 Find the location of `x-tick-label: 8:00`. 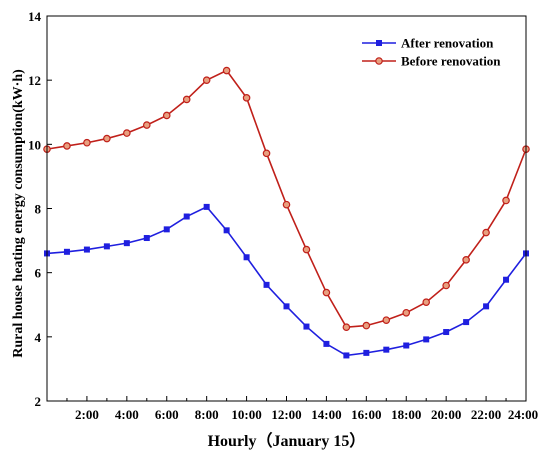

x-tick-label: 8:00 is located at coordinates (207, 414).